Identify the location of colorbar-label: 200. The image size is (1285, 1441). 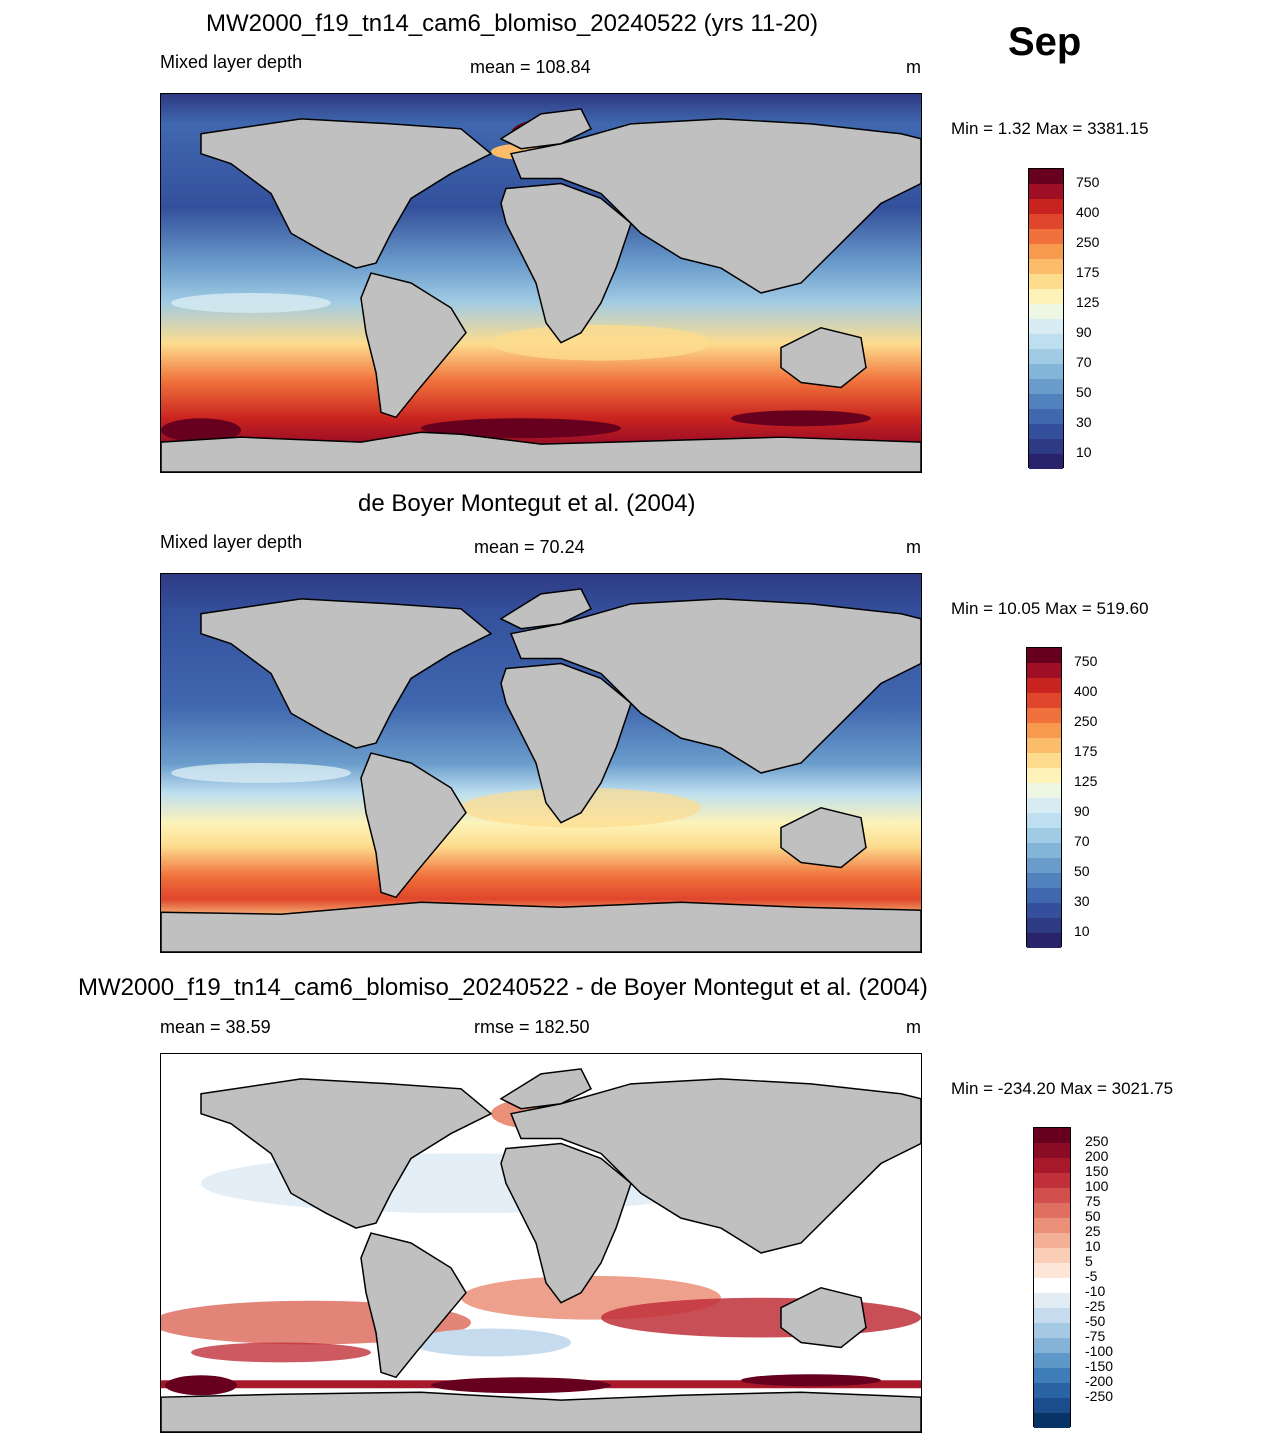
(1097, 1156).